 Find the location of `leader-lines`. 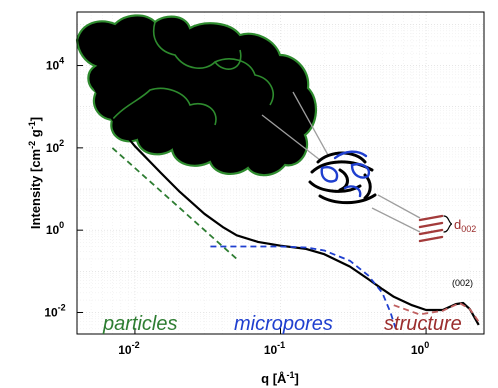

leader-lines is located at coordinates (341, 162).